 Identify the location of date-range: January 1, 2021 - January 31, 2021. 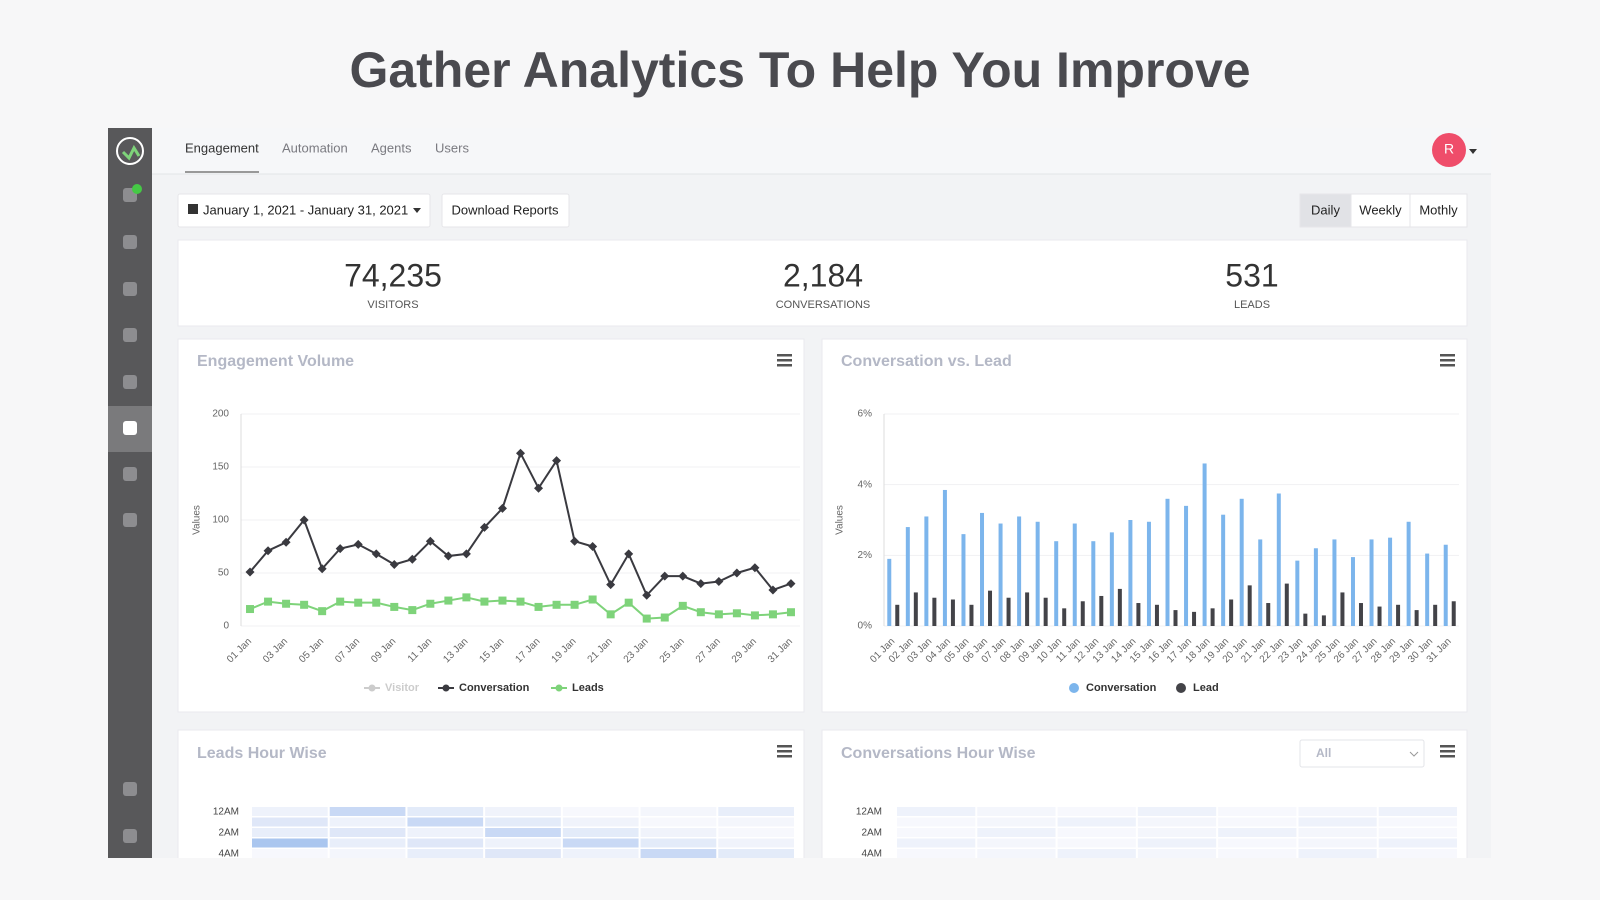
(305, 209).